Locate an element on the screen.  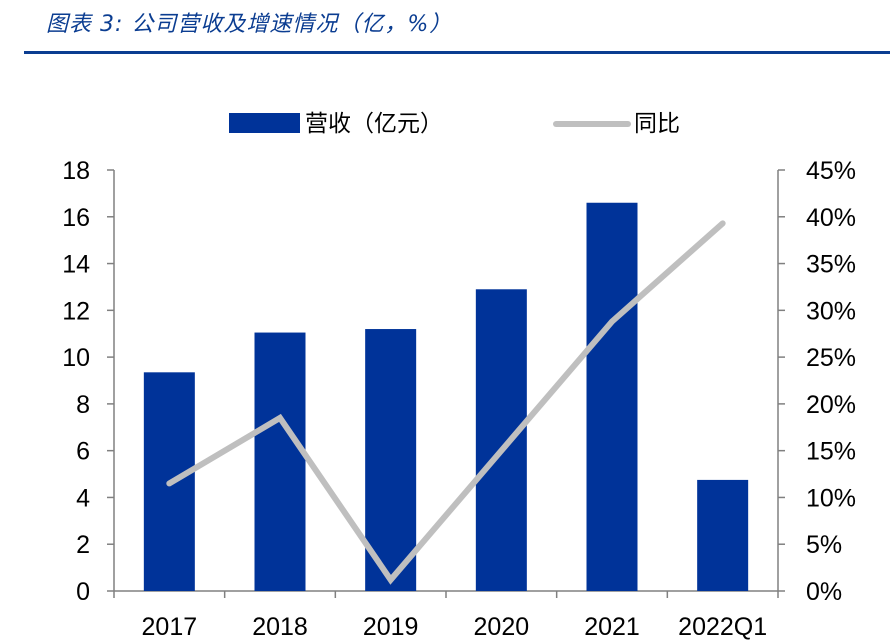
figure-title: 图表 3: 公司营收及增速情况（亿，%） is located at coordinates (249, 24).